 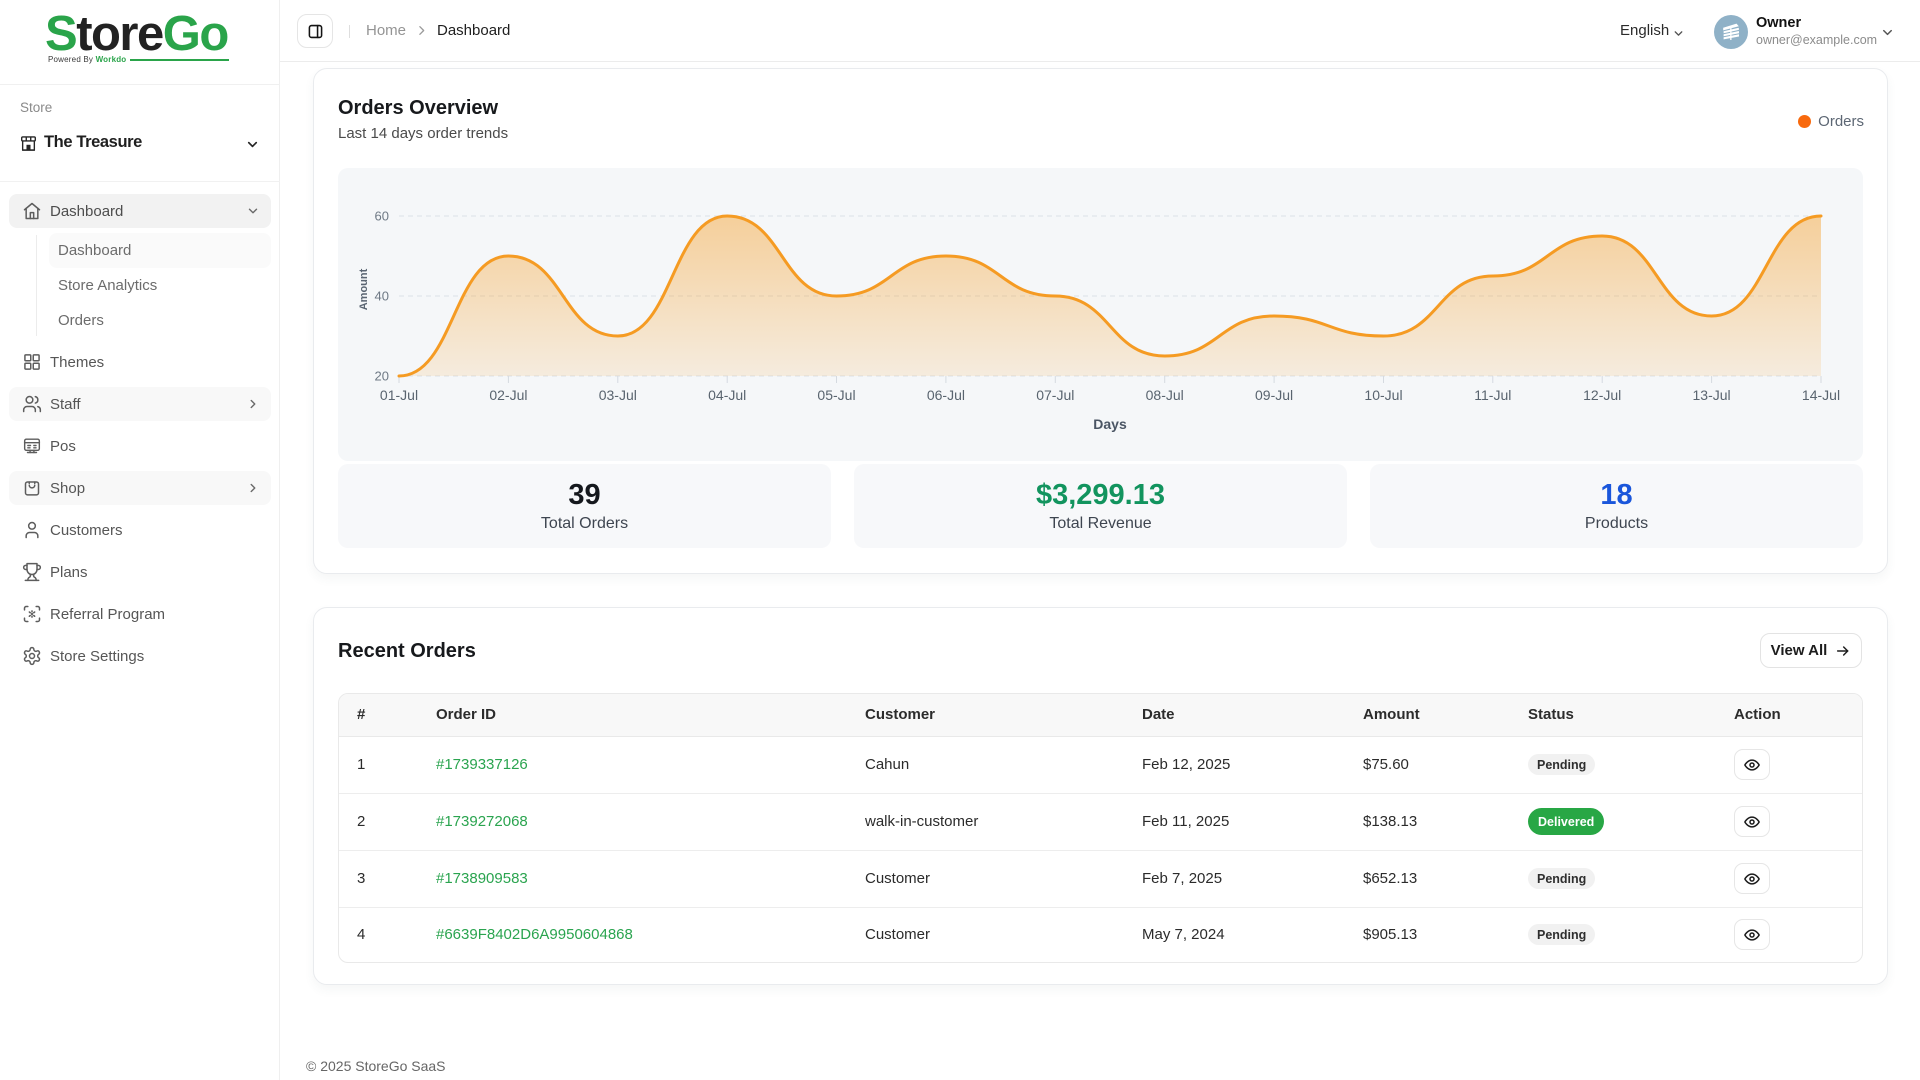 I want to click on svg-text: 05-Jul, so click(x=836, y=395).